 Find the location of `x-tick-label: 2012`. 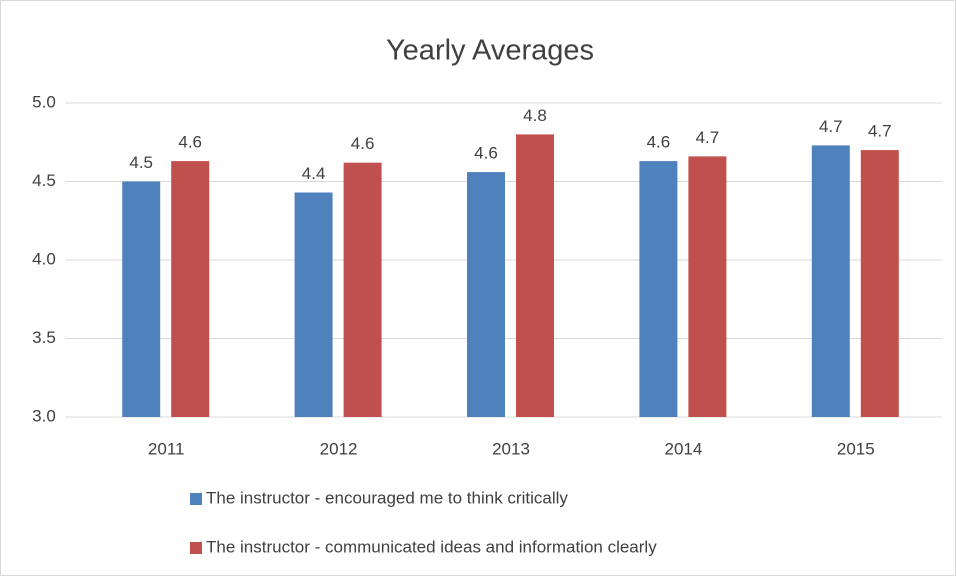

x-tick-label: 2012 is located at coordinates (339, 448).